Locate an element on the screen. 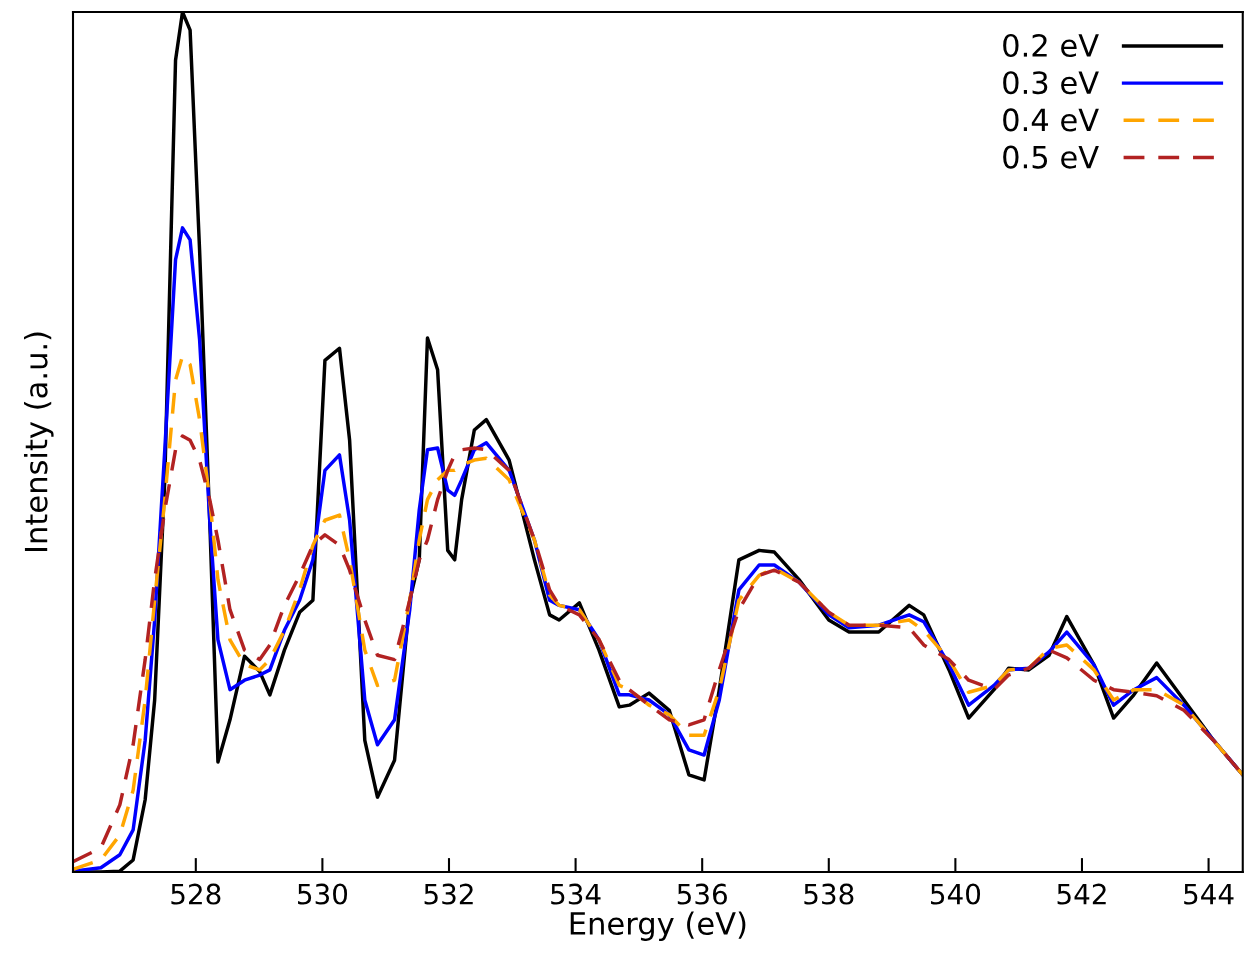 Image resolution: width=1244 pixels, height=960 pixels. x-tick-label: 540 is located at coordinates (956, 894).